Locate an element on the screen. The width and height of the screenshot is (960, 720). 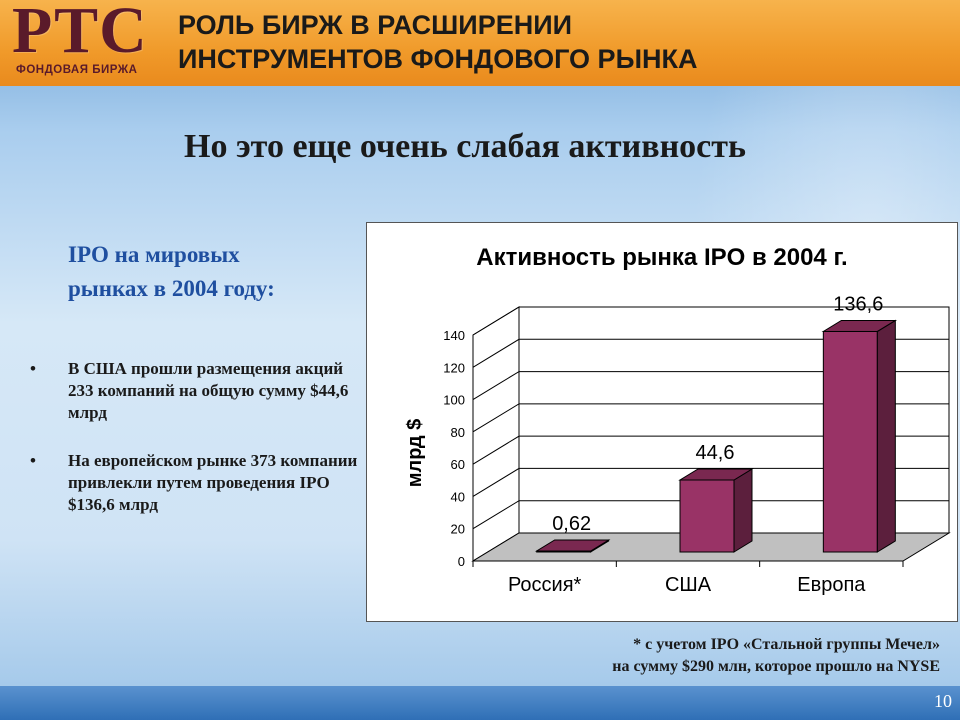
logo-text: РТС is located at coordinates (80, 33).